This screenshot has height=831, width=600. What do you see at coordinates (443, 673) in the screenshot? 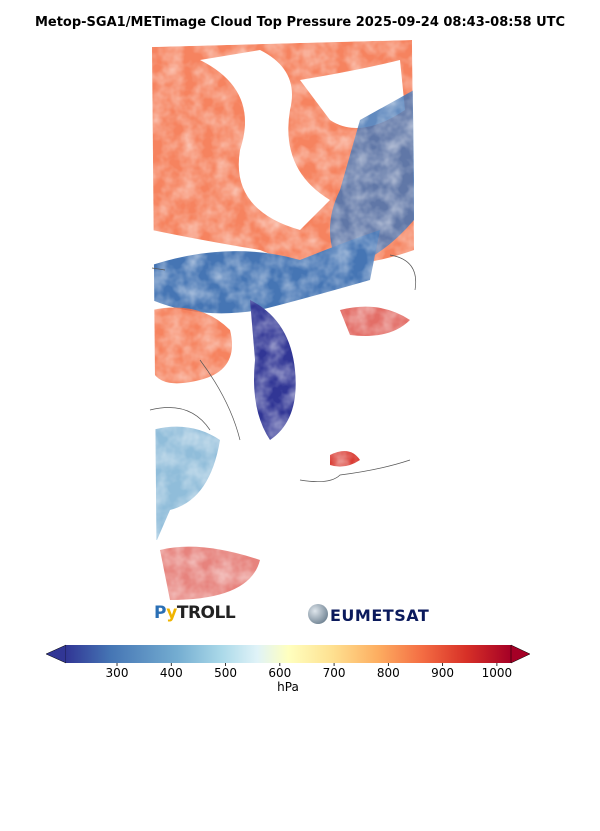
I see `colorbar-tick-label: 900` at bounding box center [443, 673].